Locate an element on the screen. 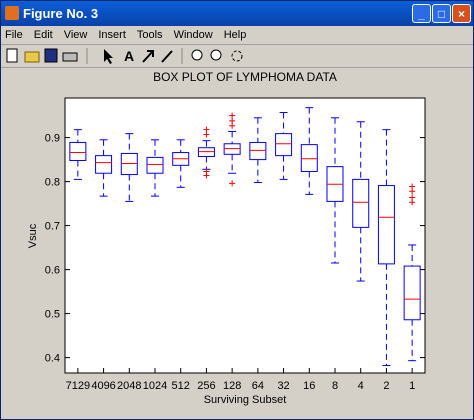 The height and width of the screenshot is (420, 474). x-tick-label: 16 is located at coordinates (309, 386).